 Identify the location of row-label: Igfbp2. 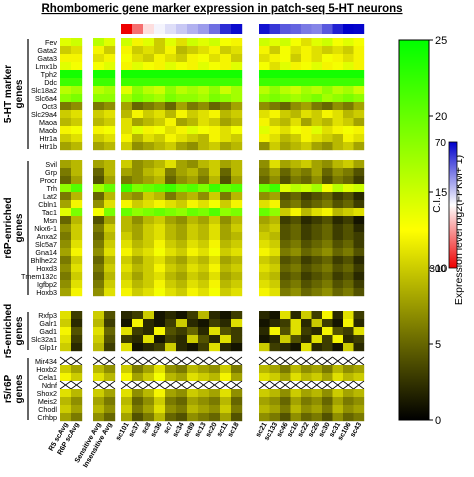
(47, 284).